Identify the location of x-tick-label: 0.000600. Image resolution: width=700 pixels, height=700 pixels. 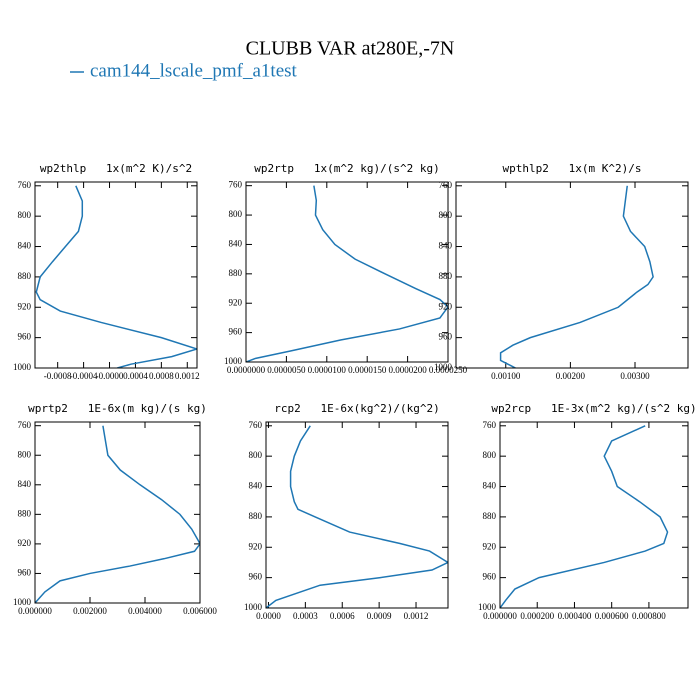
(612, 616).